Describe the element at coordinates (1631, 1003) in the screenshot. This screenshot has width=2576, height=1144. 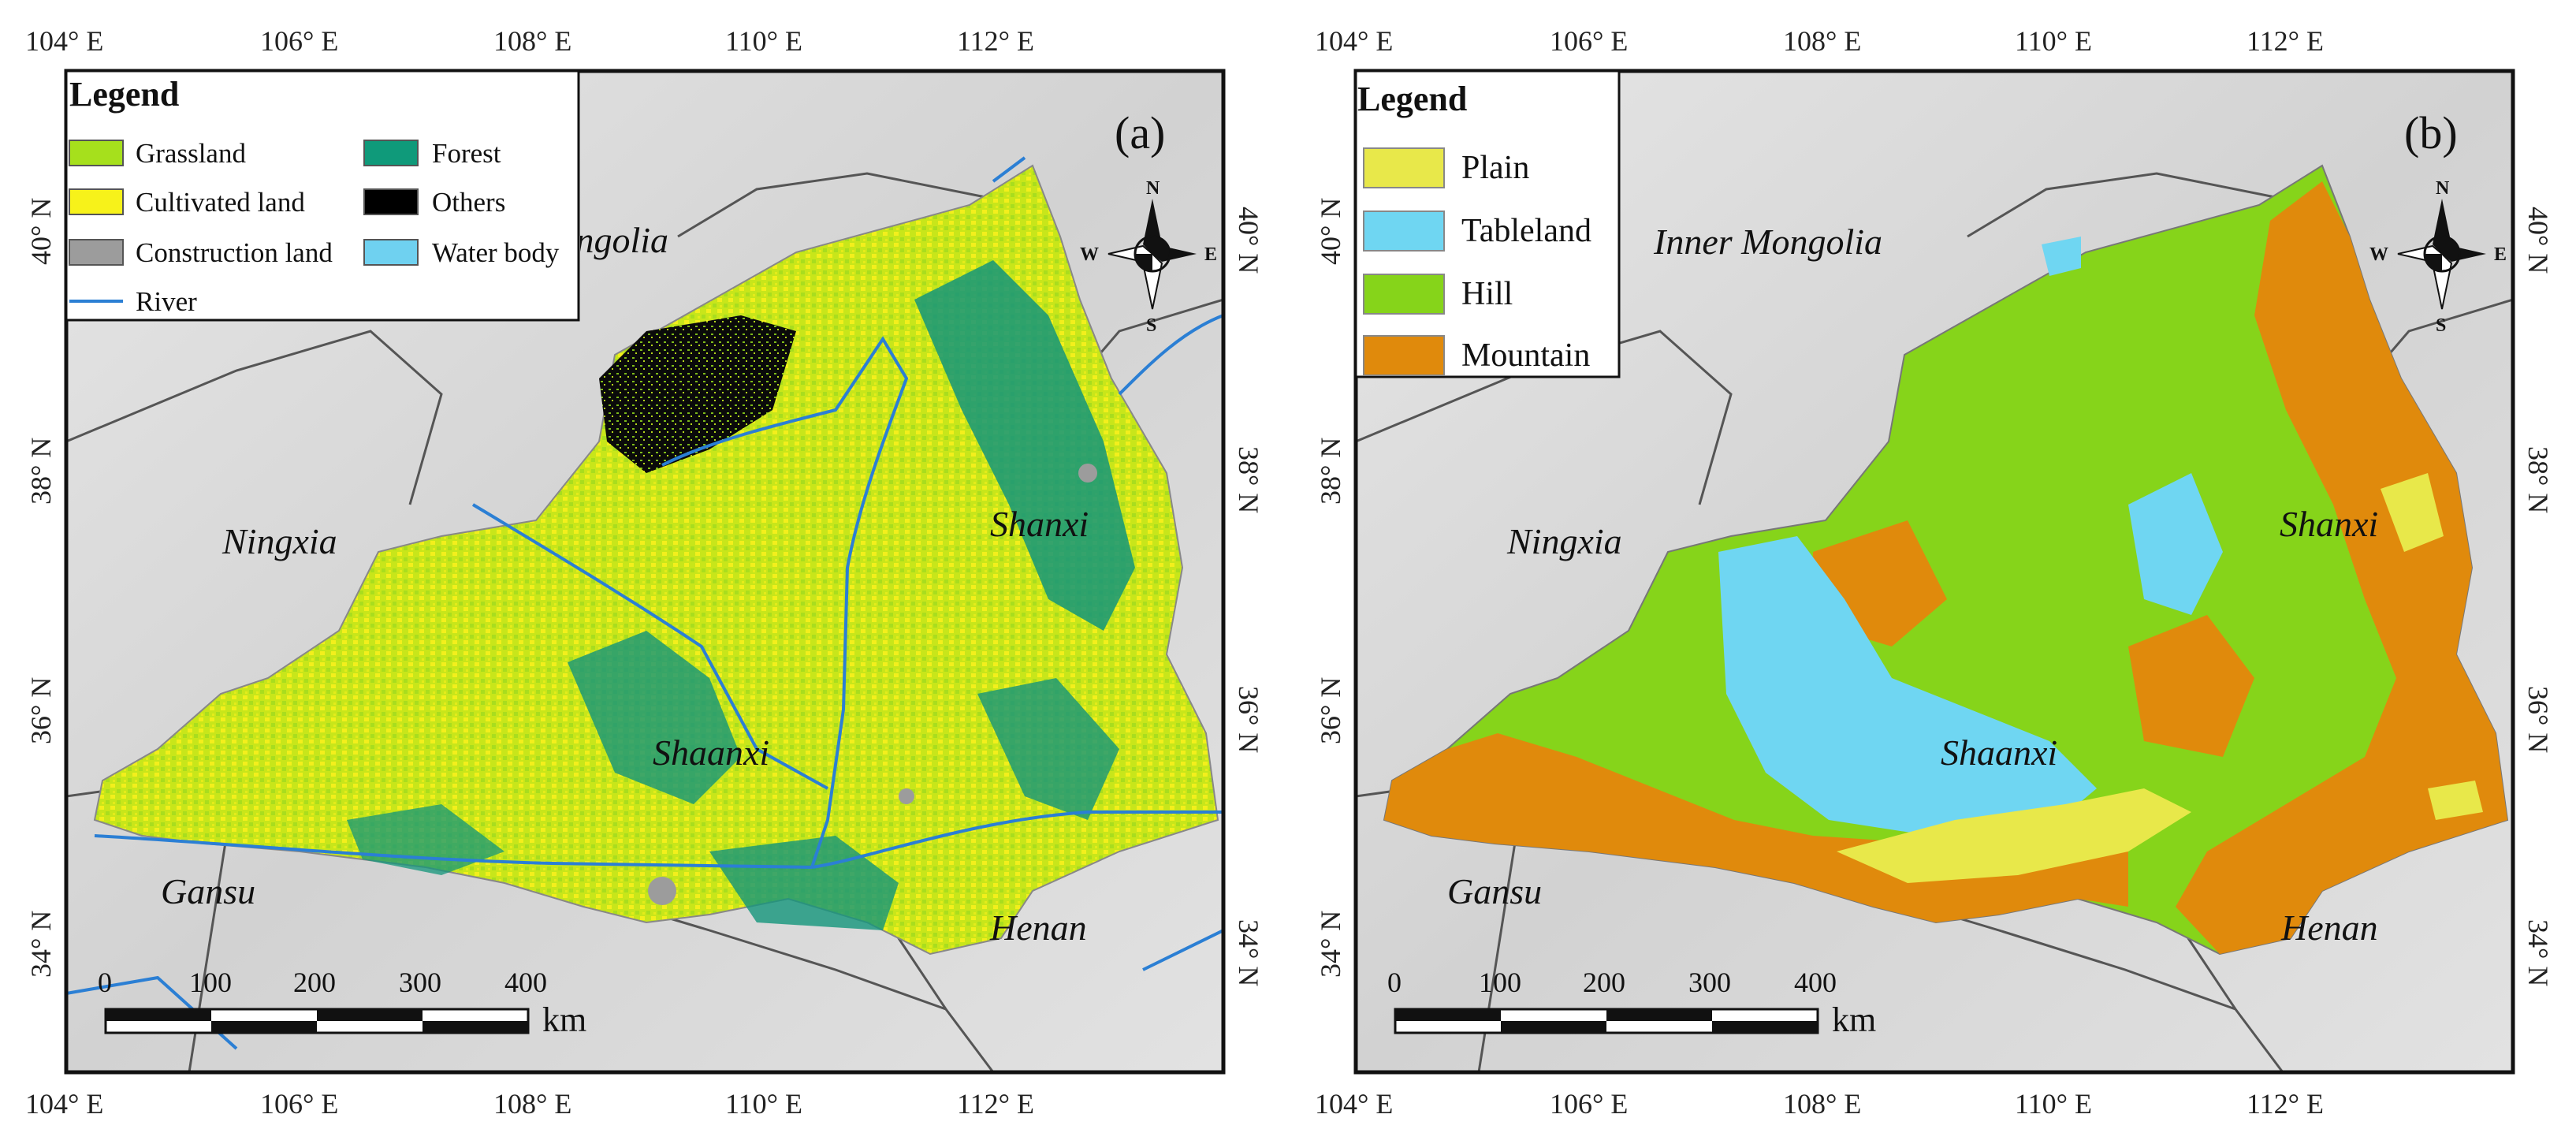
I see `scale-bar-b: 0 100 200 300 400 km` at that location.